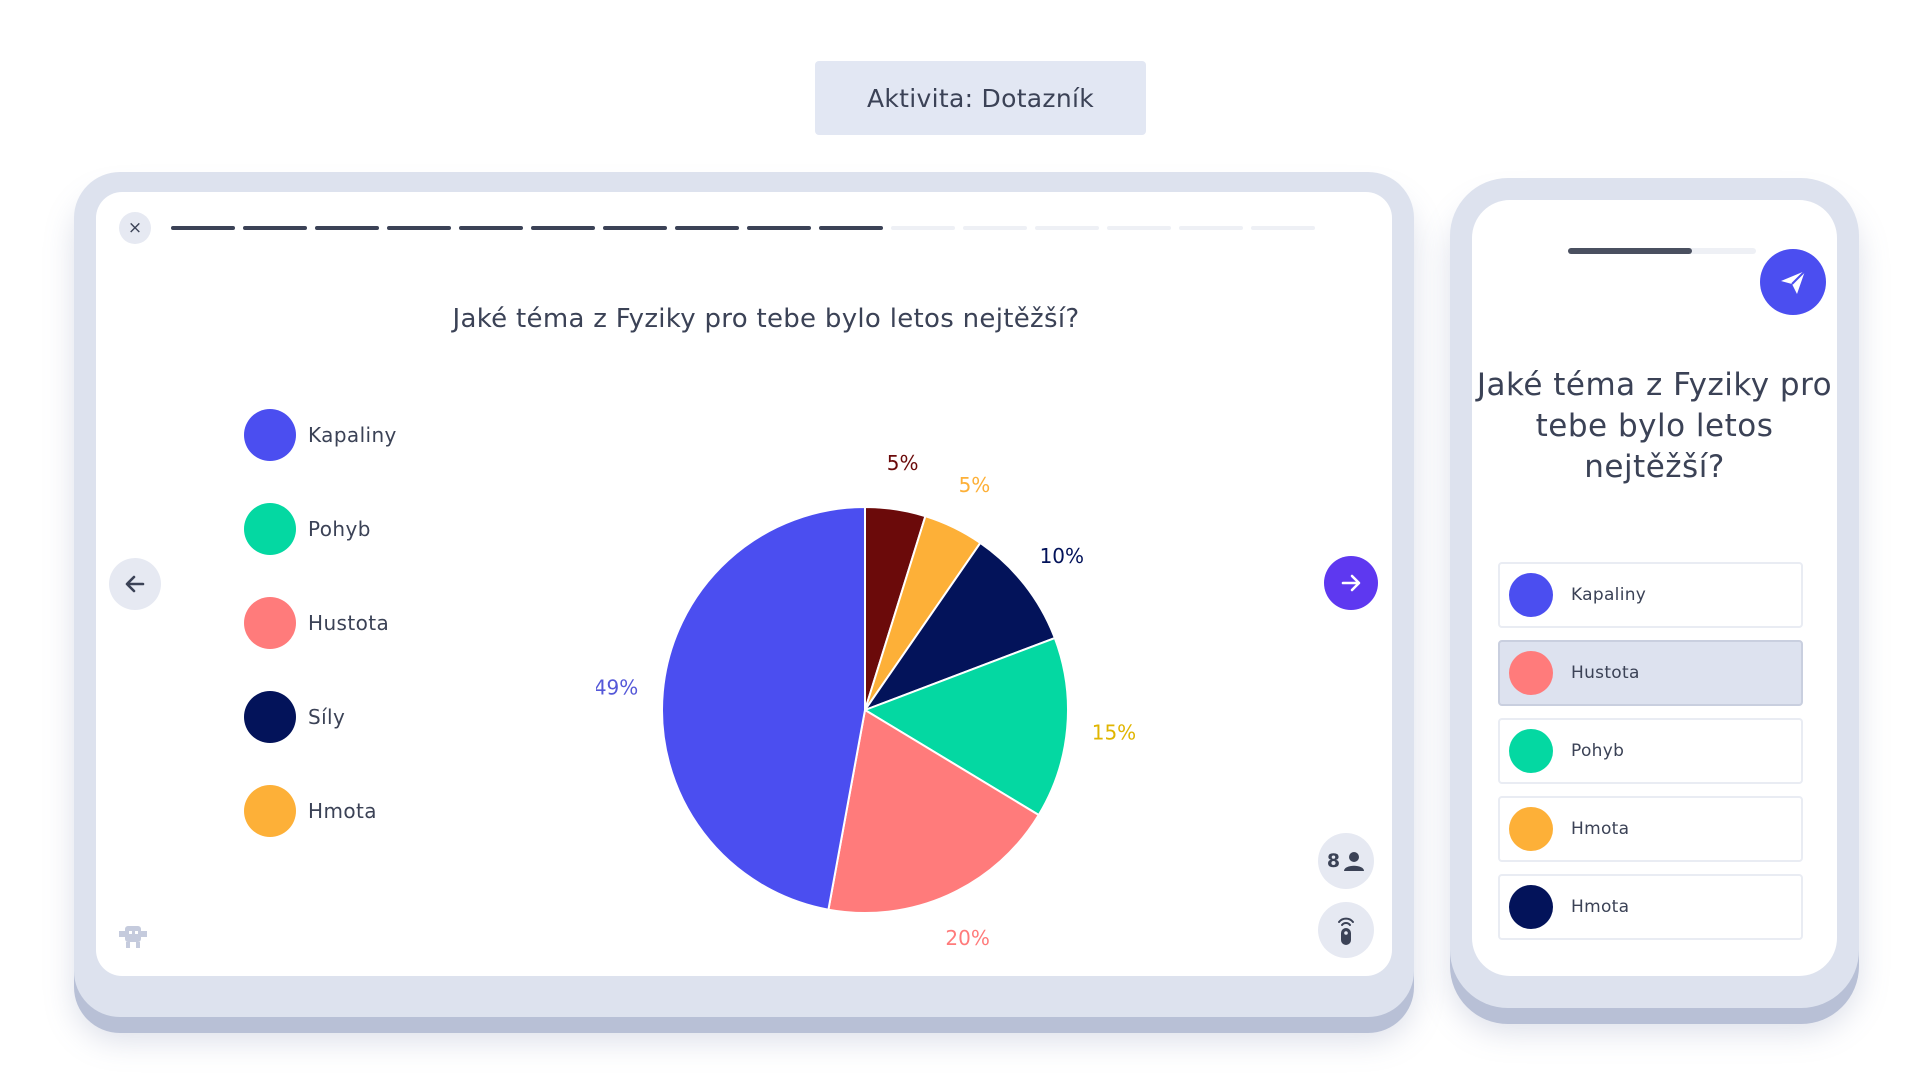 This screenshot has width=1920, height=1080. What do you see at coordinates (1333, 861) in the screenshot?
I see `participants-count: 8` at bounding box center [1333, 861].